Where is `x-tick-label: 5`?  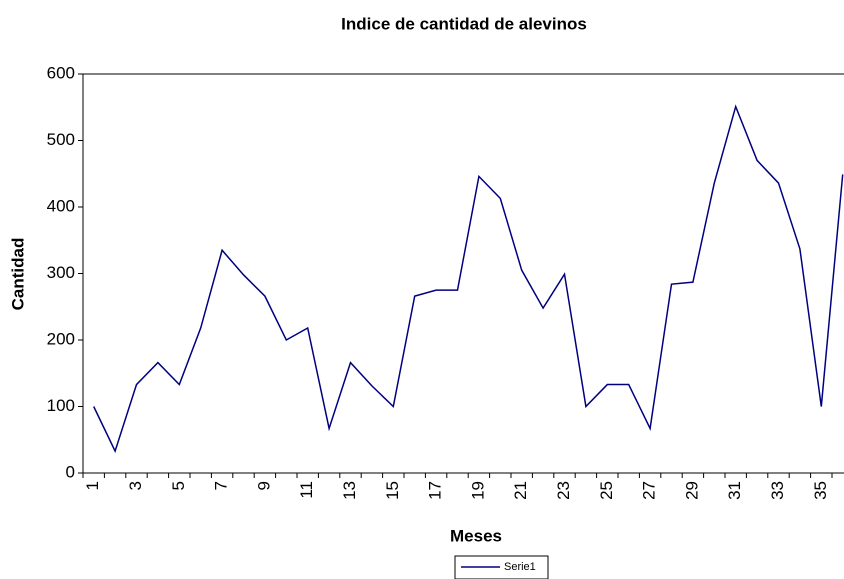 x-tick-label: 5 is located at coordinates (178, 485).